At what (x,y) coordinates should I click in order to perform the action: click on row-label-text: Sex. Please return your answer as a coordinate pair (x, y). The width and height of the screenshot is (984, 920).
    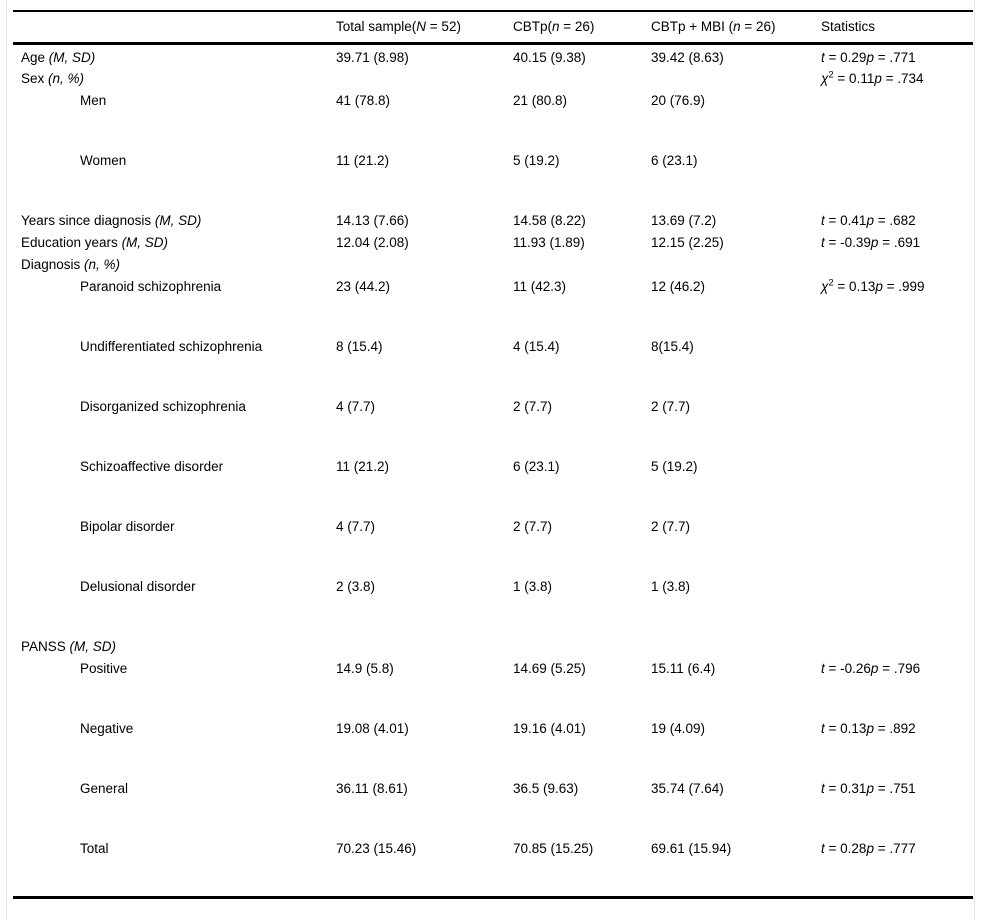
    Looking at the image, I should click on (35, 78).